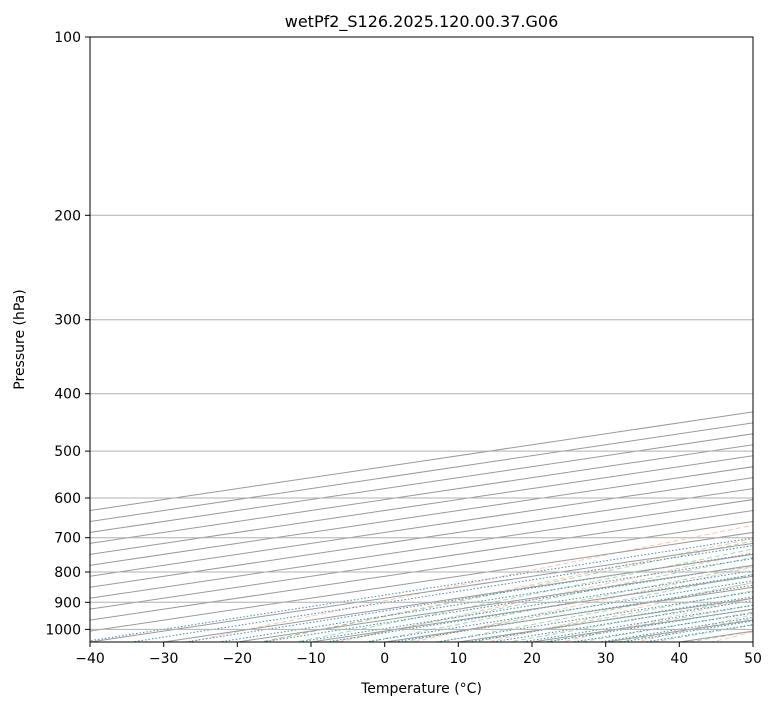 This screenshot has width=775, height=708. Describe the element at coordinates (67, 216) in the screenshot. I see `y-tick-label: 200` at that location.